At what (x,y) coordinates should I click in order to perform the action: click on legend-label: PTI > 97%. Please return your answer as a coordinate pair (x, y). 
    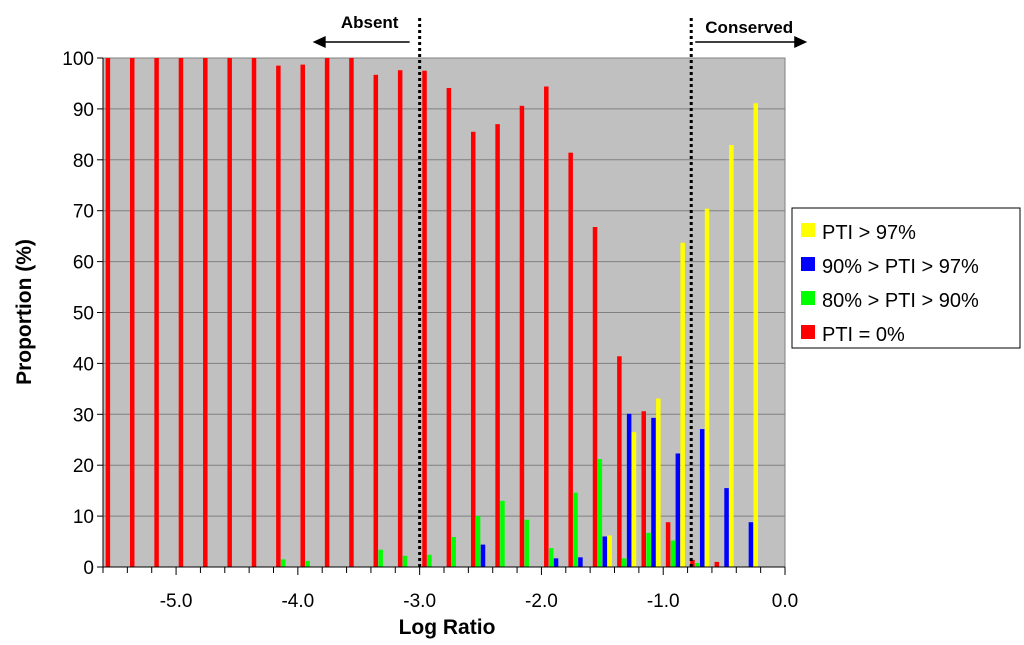
    Looking at the image, I should click on (869, 233).